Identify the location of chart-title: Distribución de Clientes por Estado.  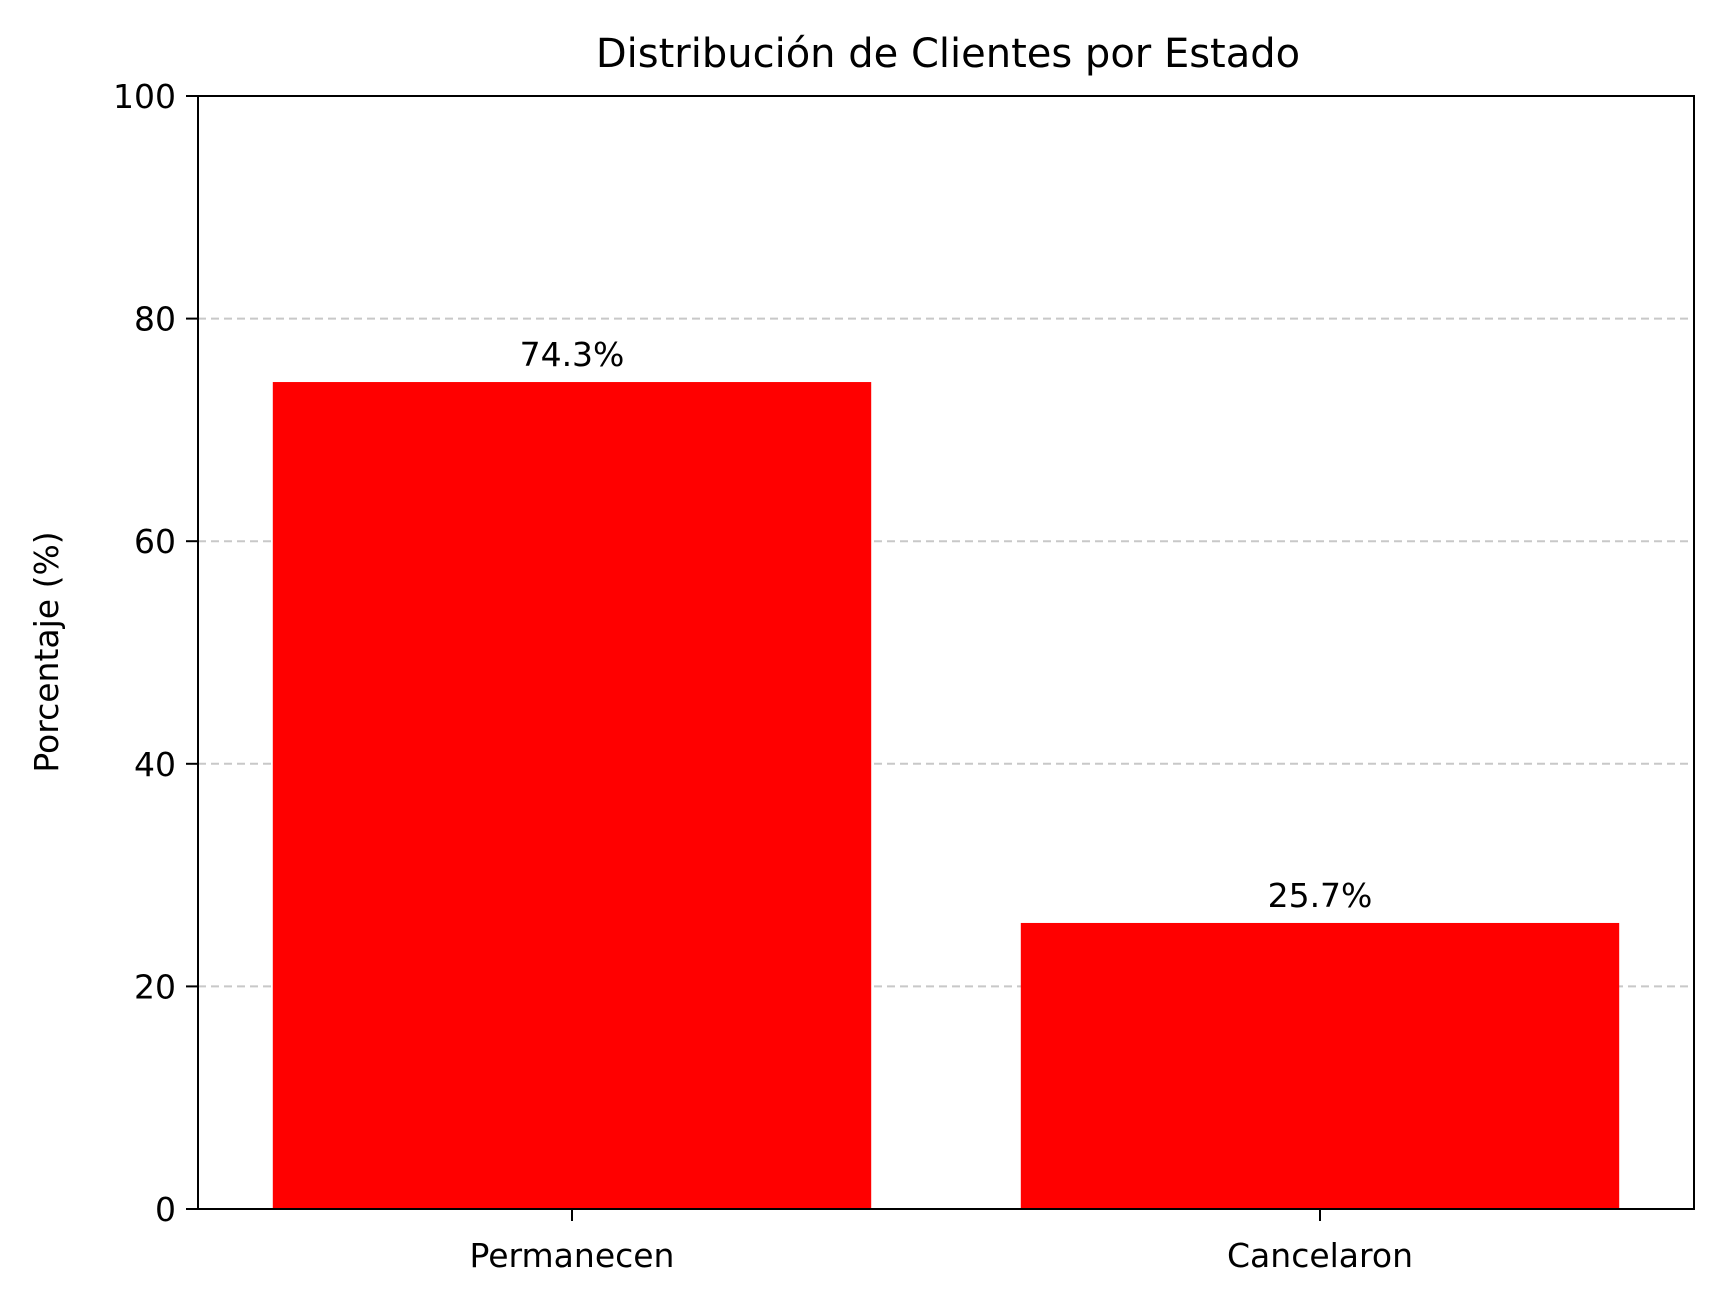
(948, 54).